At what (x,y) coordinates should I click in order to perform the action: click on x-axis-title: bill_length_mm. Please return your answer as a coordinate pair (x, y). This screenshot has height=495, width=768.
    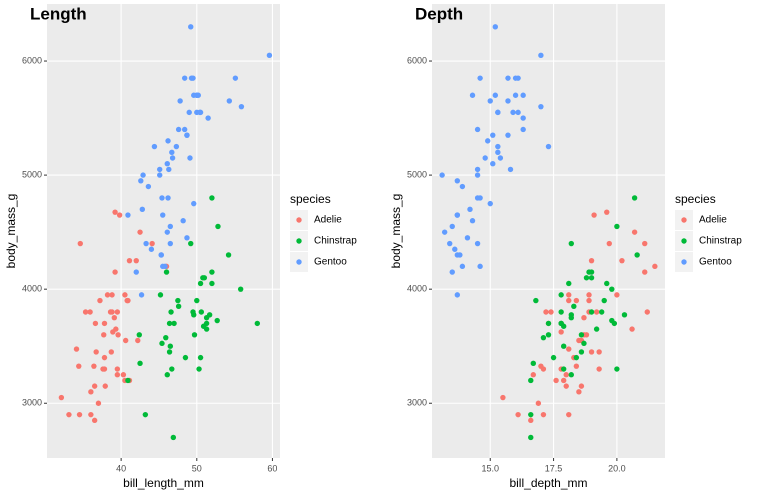
    Looking at the image, I should click on (163, 483).